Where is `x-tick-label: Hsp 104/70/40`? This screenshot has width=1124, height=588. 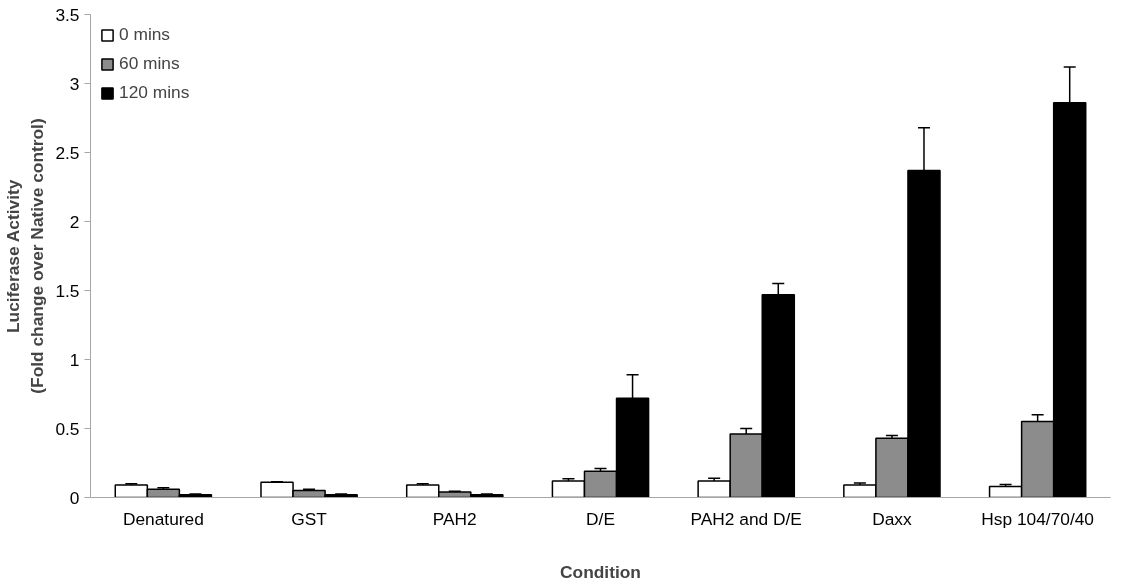 x-tick-label: Hsp 104/70/40 is located at coordinates (1037, 518).